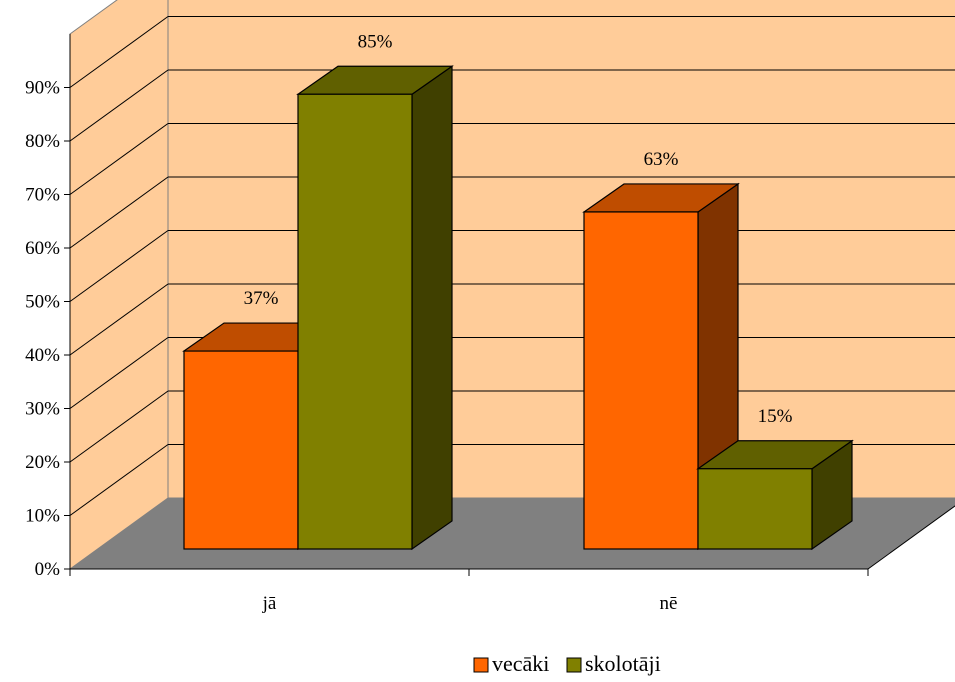 The image size is (955, 682). What do you see at coordinates (520, 663) in the screenshot?
I see `legend-label: vecāki` at bounding box center [520, 663].